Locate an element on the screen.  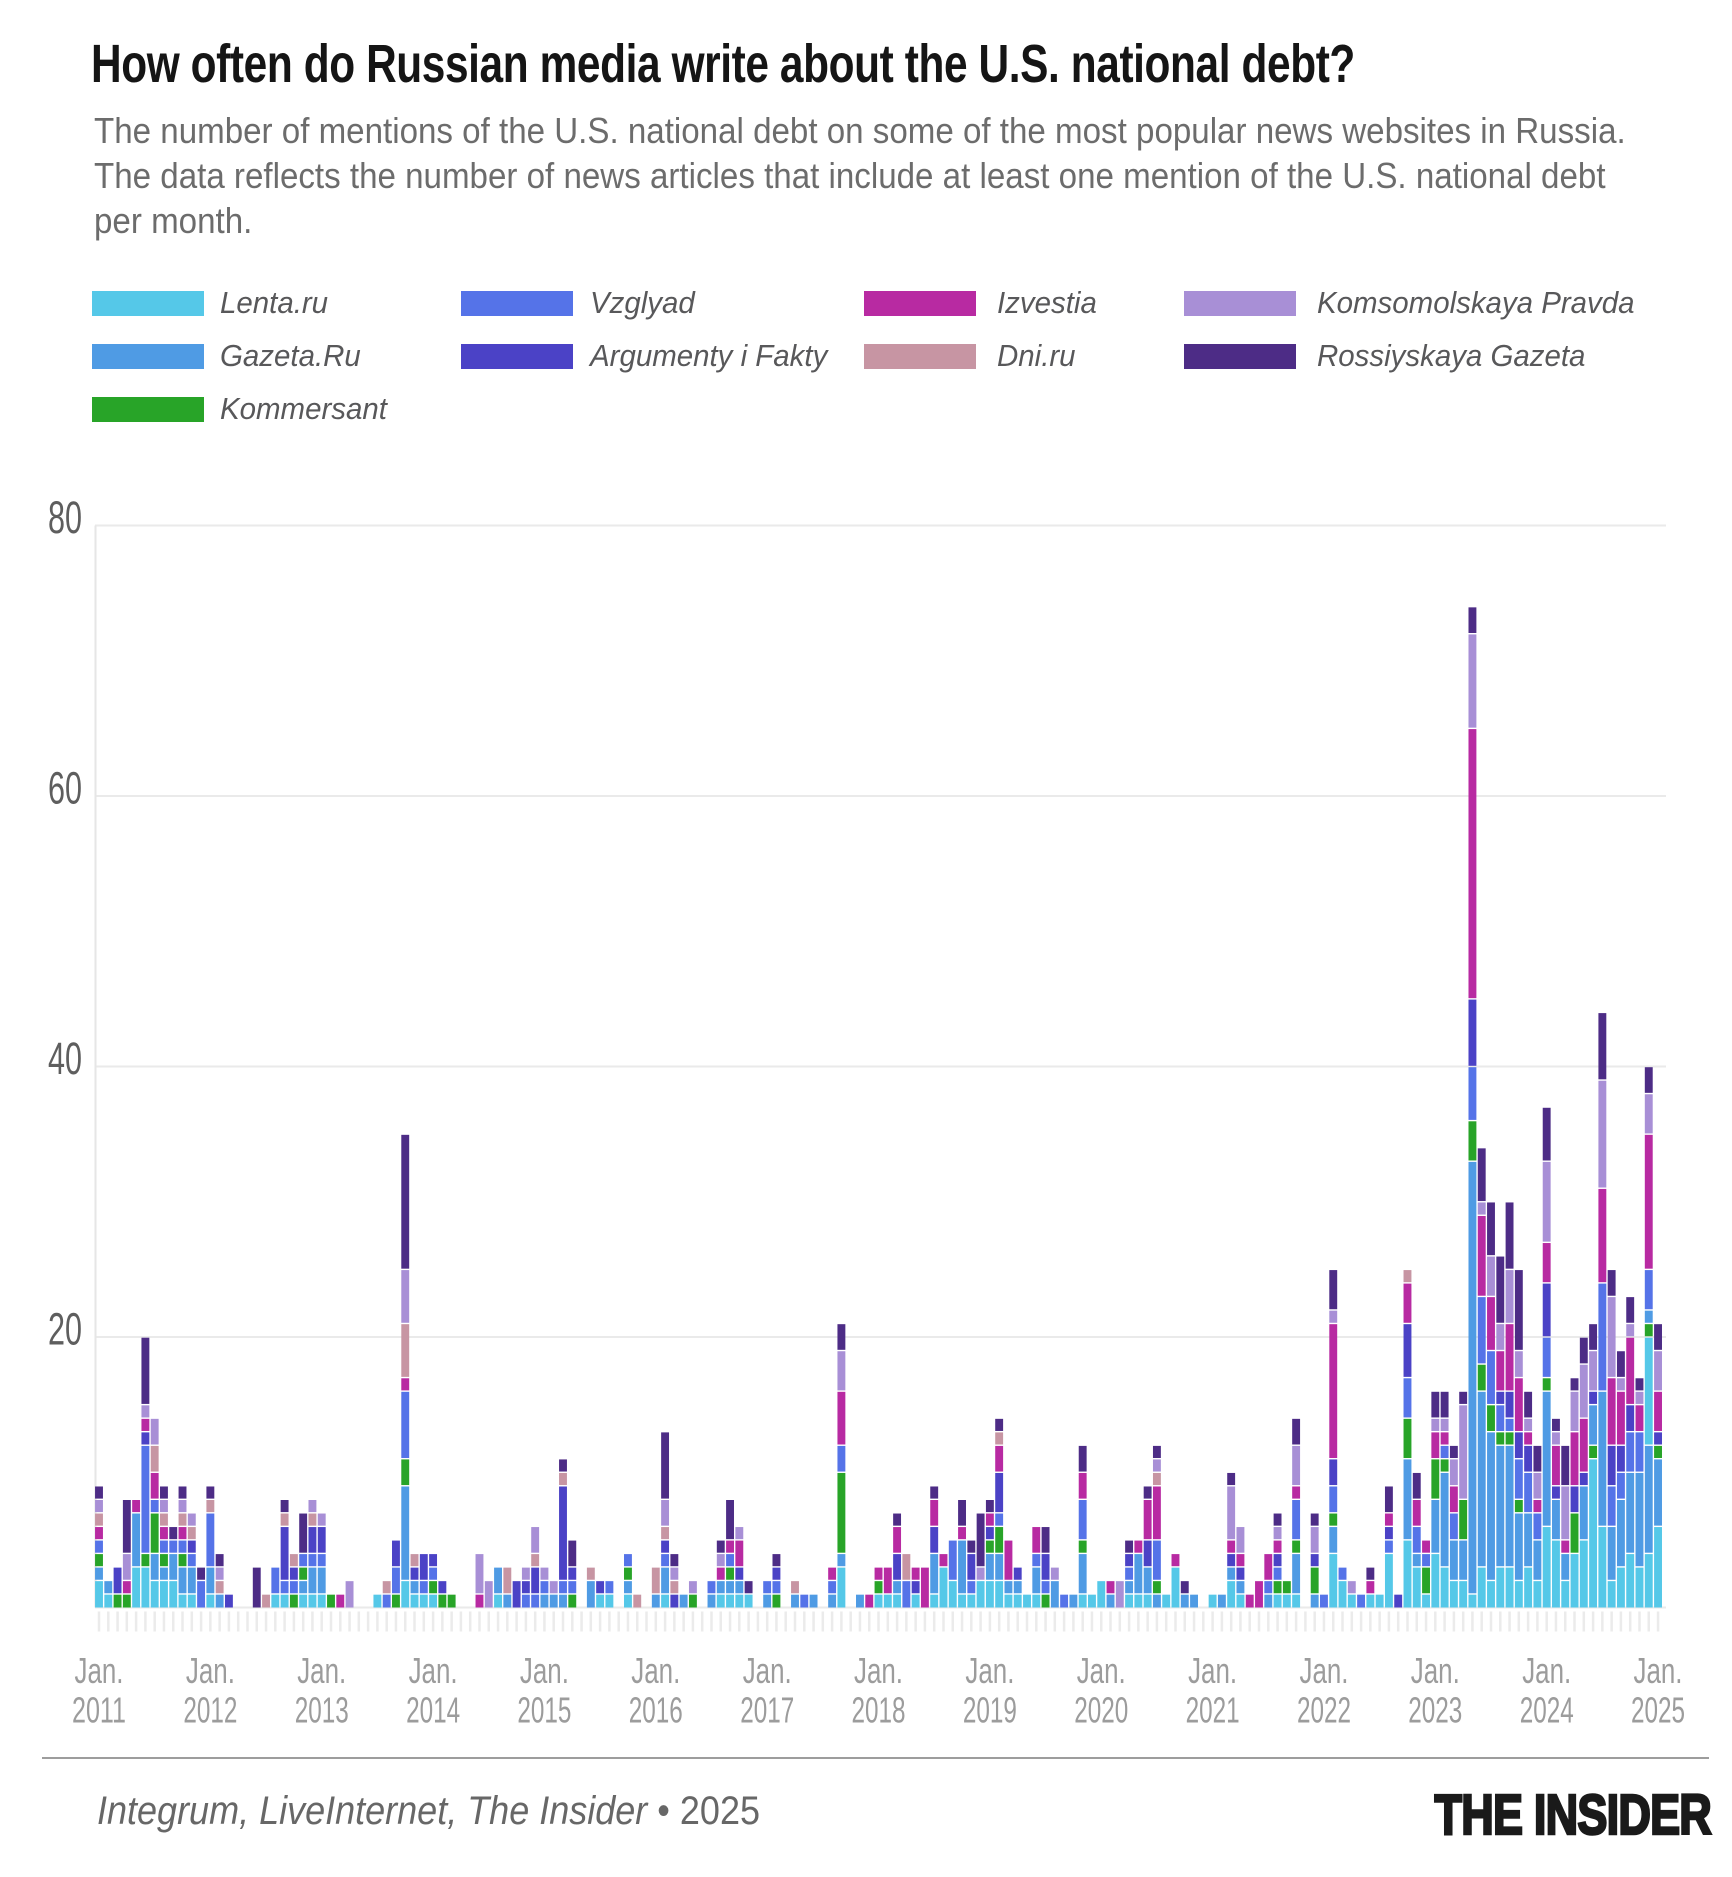
svg-text: 40 is located at coordinates (65, 1058).